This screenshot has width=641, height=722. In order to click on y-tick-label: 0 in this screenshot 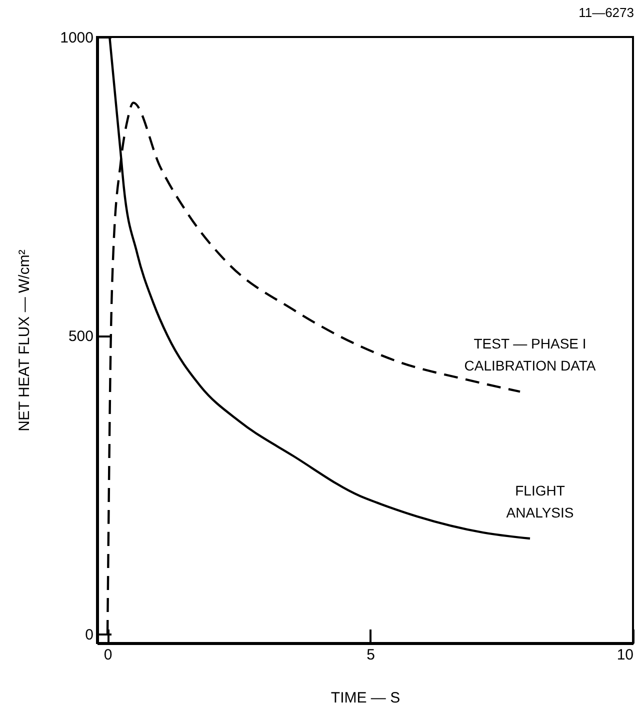, I will do `click(89, 635)`.